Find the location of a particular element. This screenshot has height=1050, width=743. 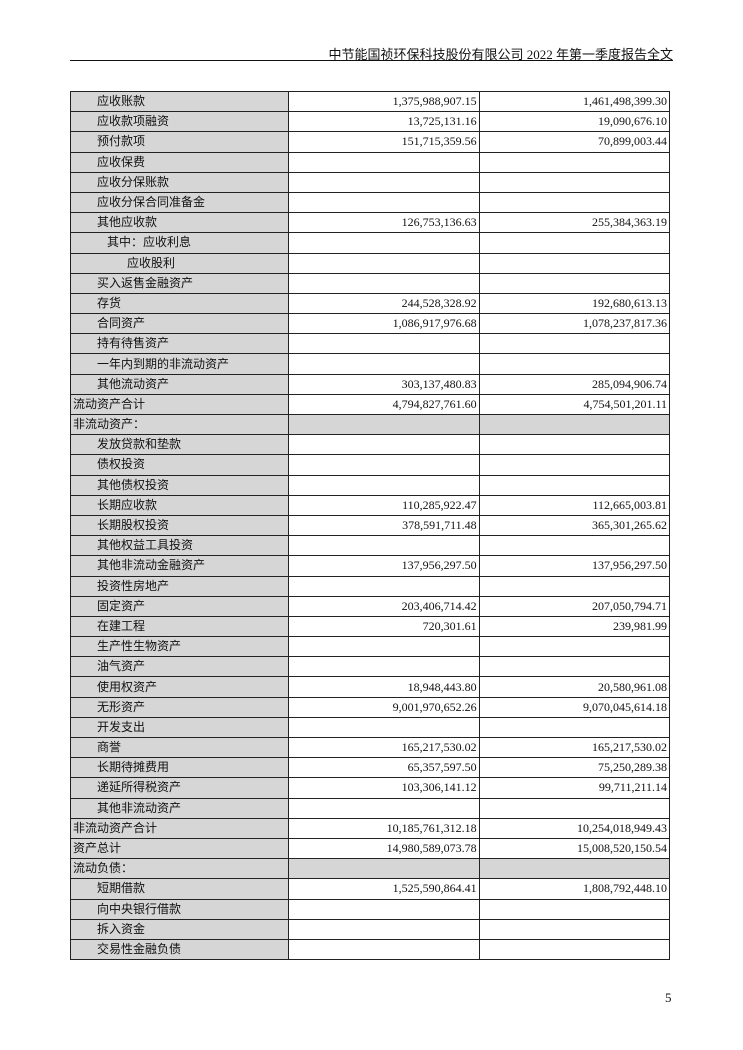

table-row: 其中：应收利息 is located at coordinates (370, 243).